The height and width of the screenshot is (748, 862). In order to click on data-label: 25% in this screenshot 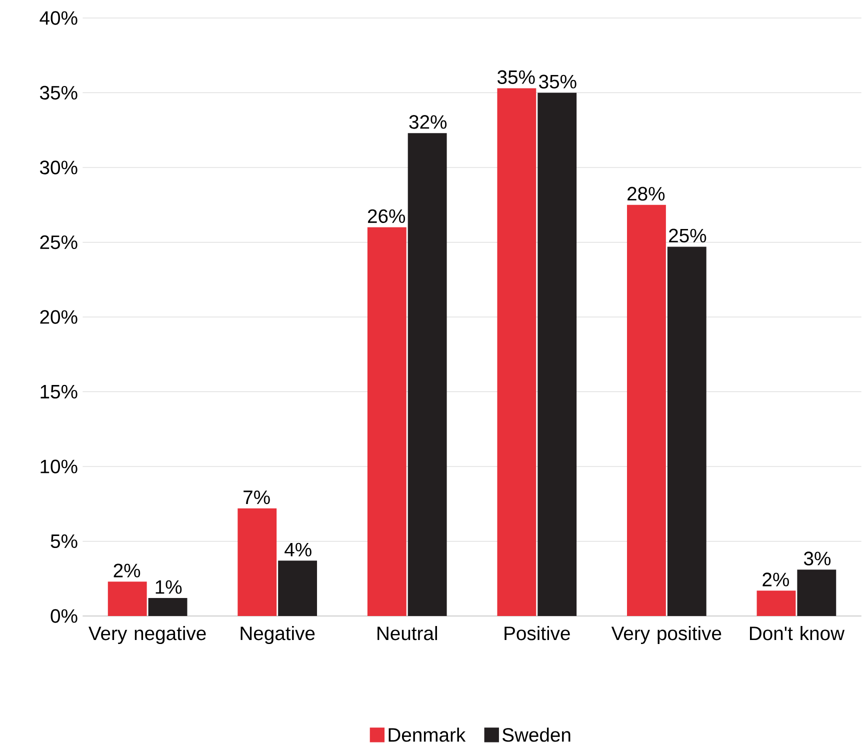, I will do `click(687, 235)`.